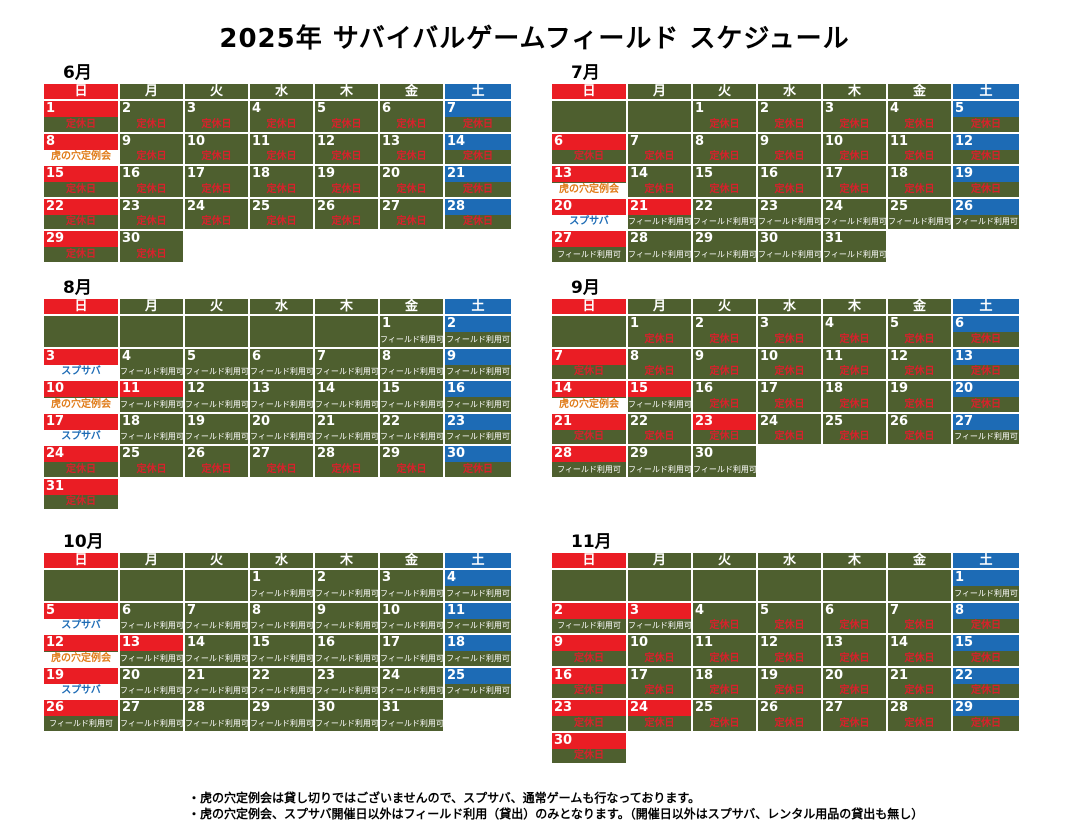  What do you see at coordinates (724, 617) in the screenshot?
I see `day-cell: 4 定休日` at bounding box center [724, 617].